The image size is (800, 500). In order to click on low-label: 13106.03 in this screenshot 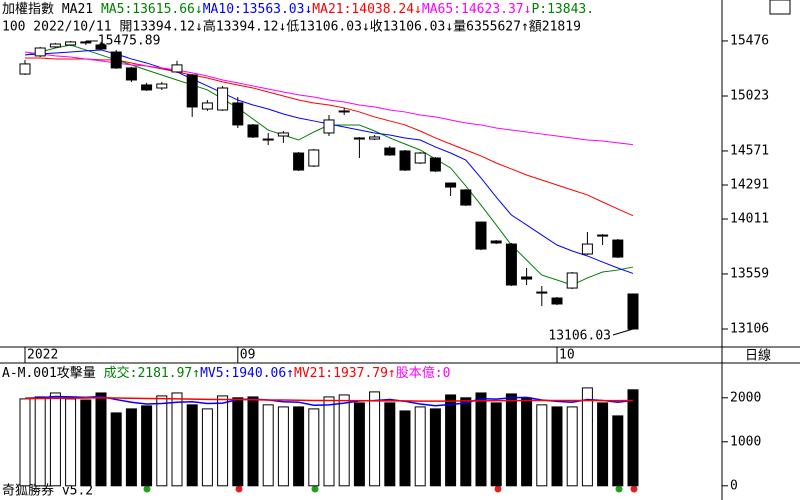, I will do `click(579, 336)`.